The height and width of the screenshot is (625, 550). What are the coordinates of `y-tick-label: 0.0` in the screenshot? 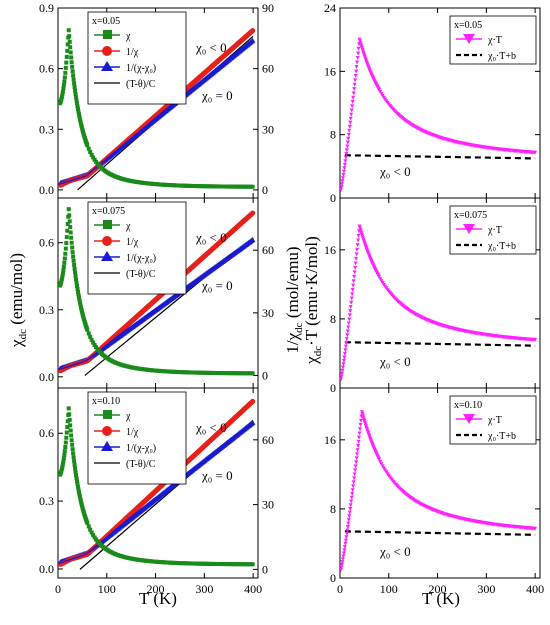 It's located at (46, 377).